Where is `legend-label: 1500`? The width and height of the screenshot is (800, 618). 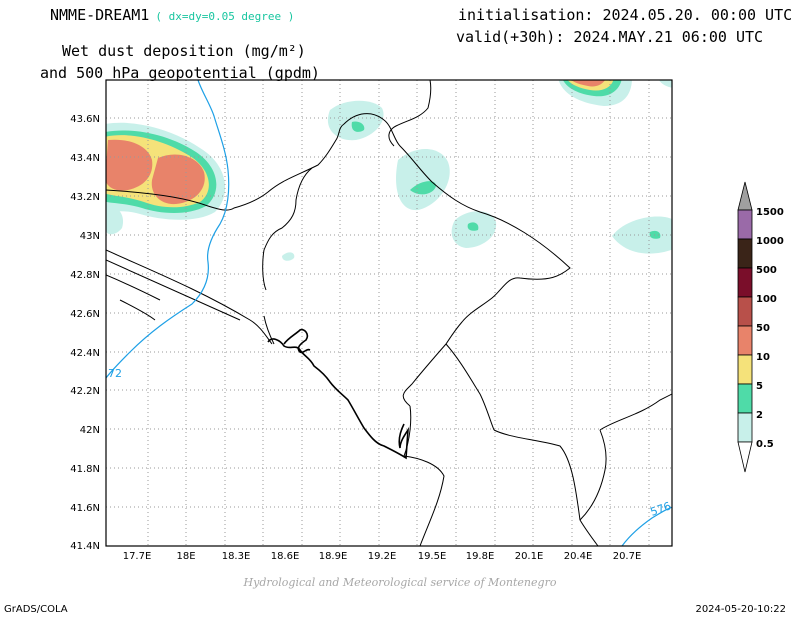
legend-label: 1500 is located at coordinates (770, 212).